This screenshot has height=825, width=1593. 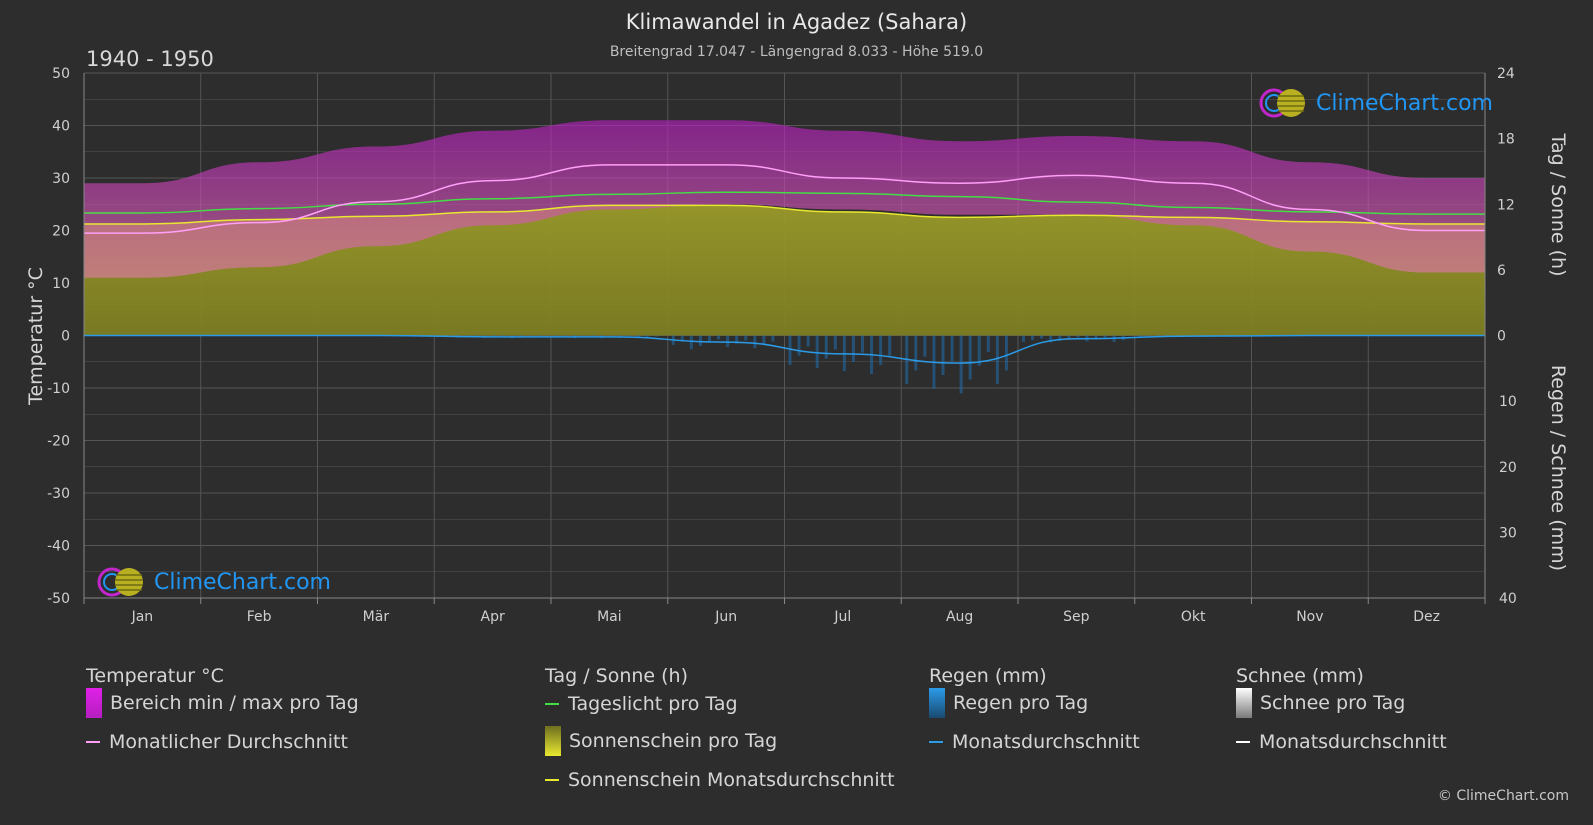 What do you see at coordinates (552, 780) in the screenshot?
I see `sunshine-avg-line-icon` at bounding box center [552, 780].